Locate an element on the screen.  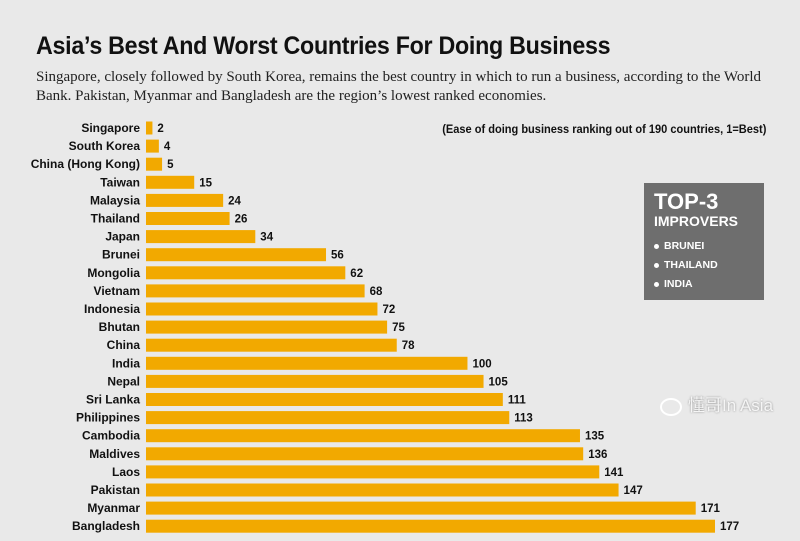
category-label: Thailand is located at coordinates (115, 219).